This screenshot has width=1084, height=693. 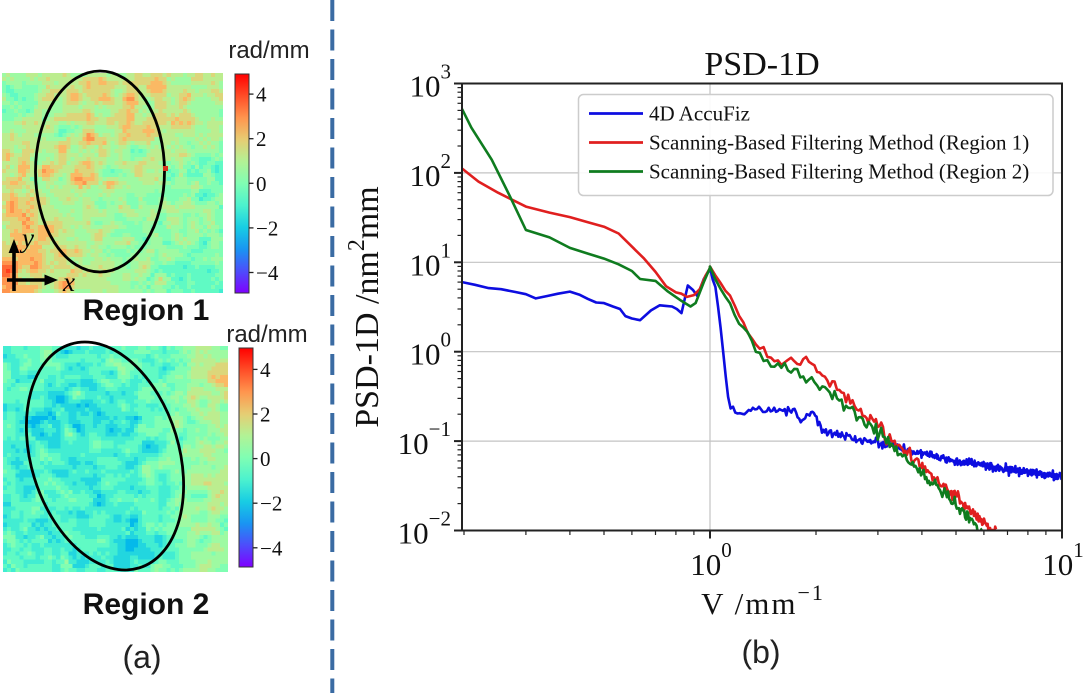 I want to click on svg-text: 4D AccuFiz, so click(x=699, y=114).